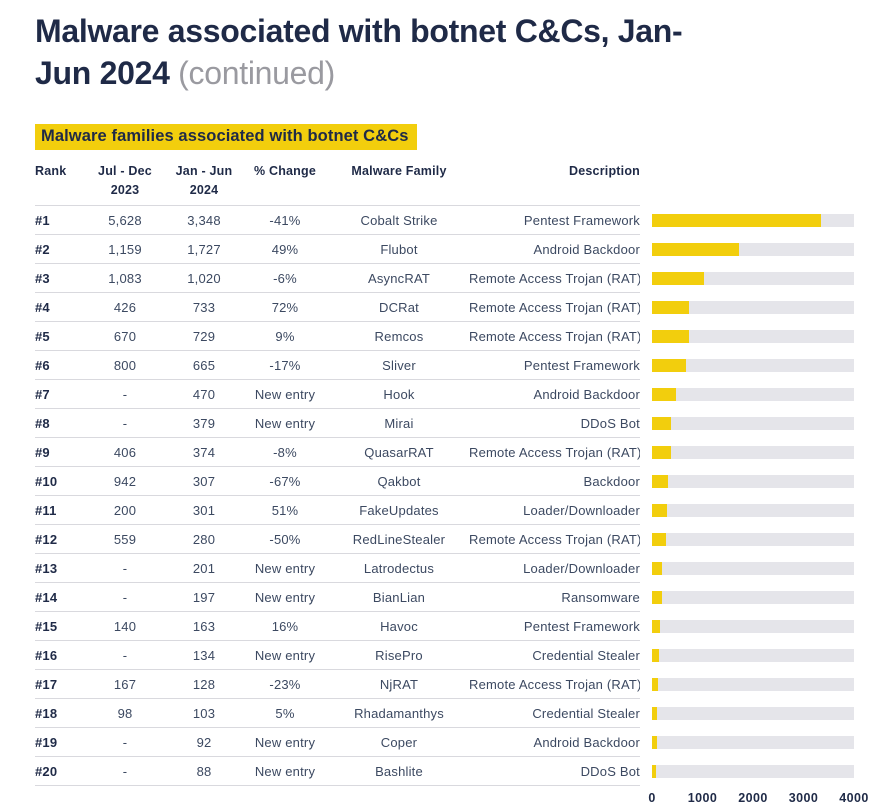 This screenshot has height=809, width=888. I want to click on change-cell: 49%, so click(285, 249).